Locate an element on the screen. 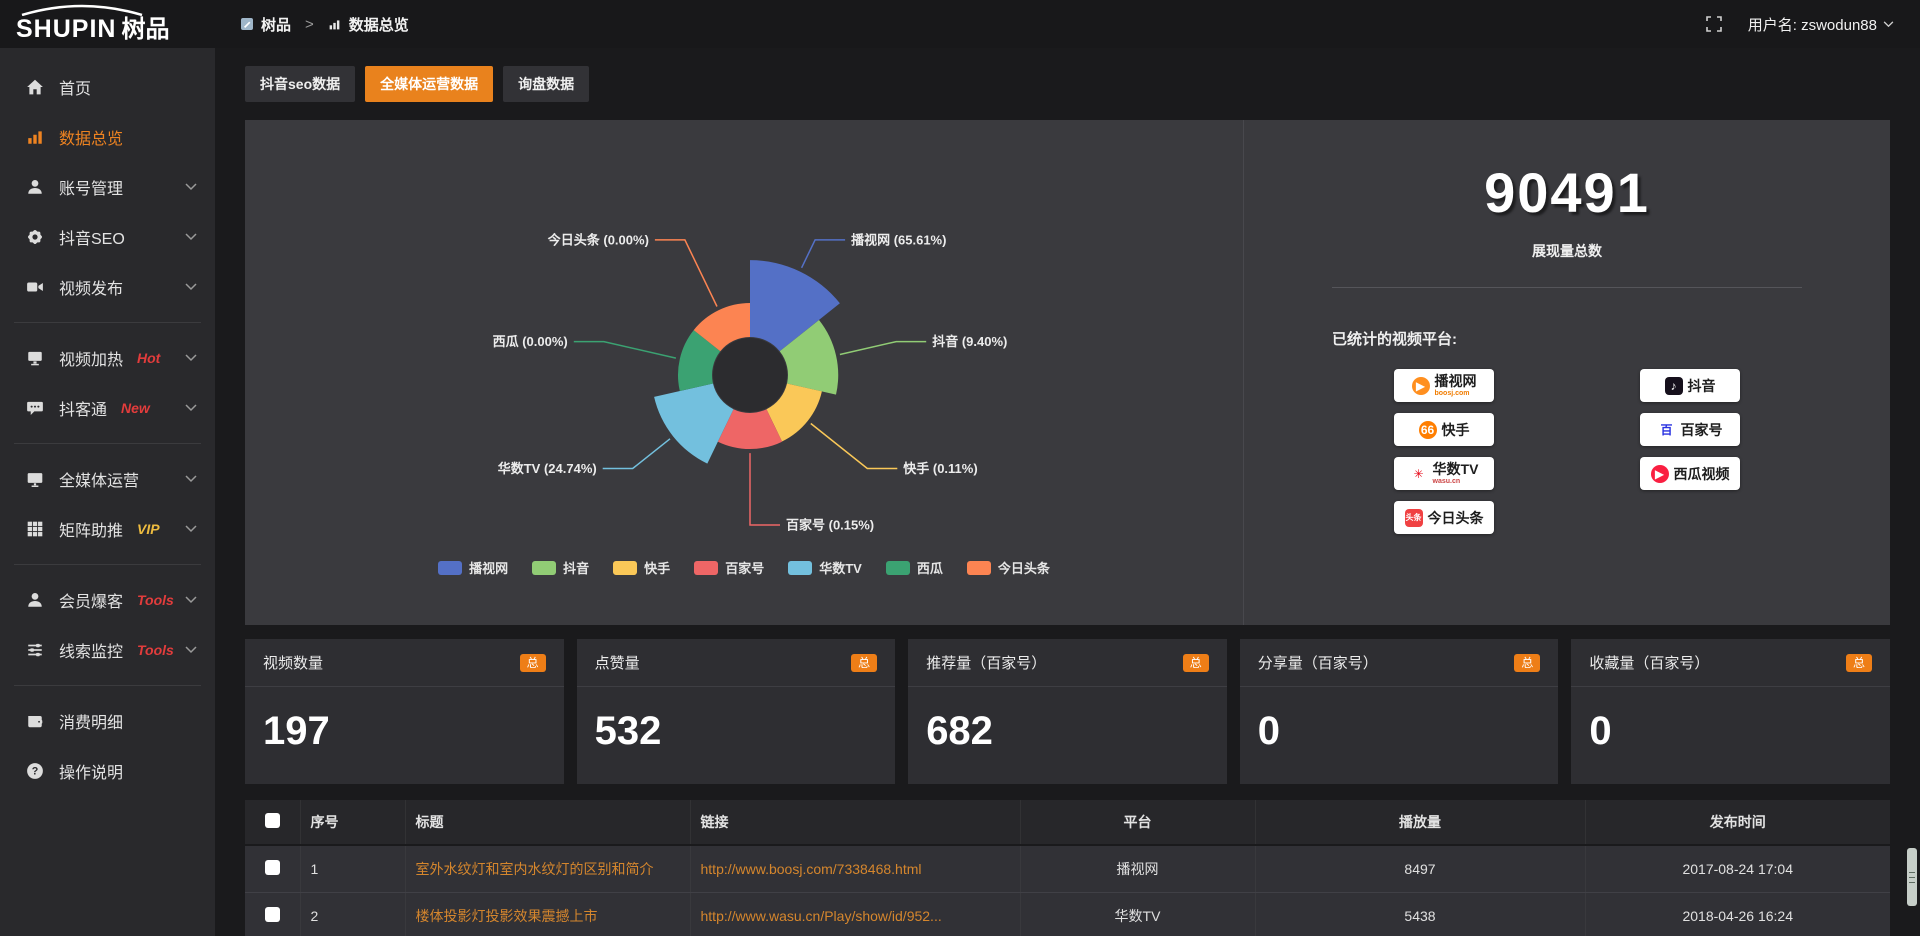 The height and width of the screenshot is (936, 1920). sliders-icon is located at coordinates (35, 650).